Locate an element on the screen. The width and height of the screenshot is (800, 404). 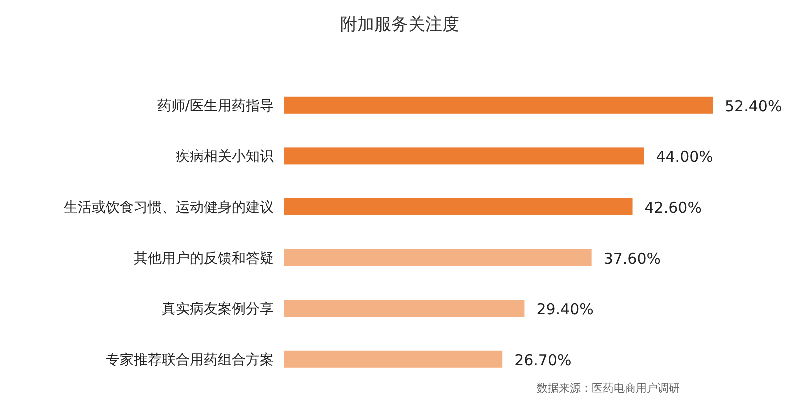
data-label: 52.40% is located at coordinates (753, 106).